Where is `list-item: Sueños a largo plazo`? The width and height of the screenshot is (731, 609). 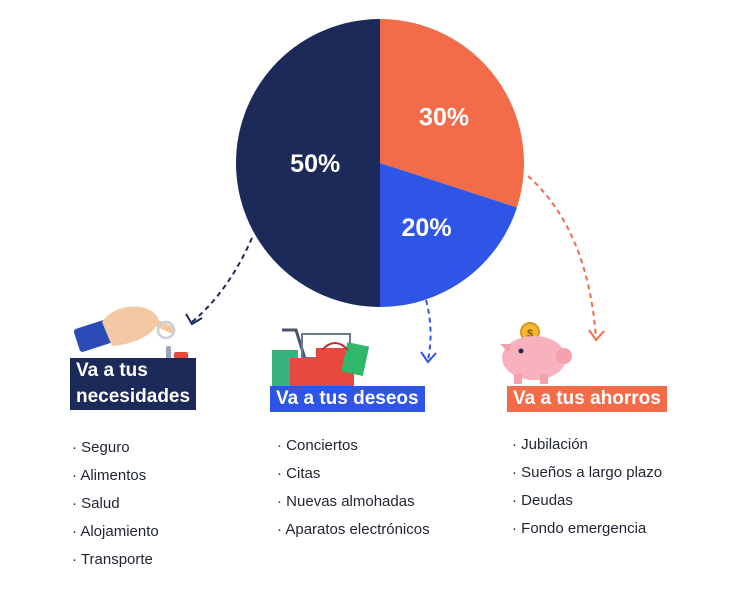 list-item: Sueños a largo plazo is located at coordinates (587, 473).